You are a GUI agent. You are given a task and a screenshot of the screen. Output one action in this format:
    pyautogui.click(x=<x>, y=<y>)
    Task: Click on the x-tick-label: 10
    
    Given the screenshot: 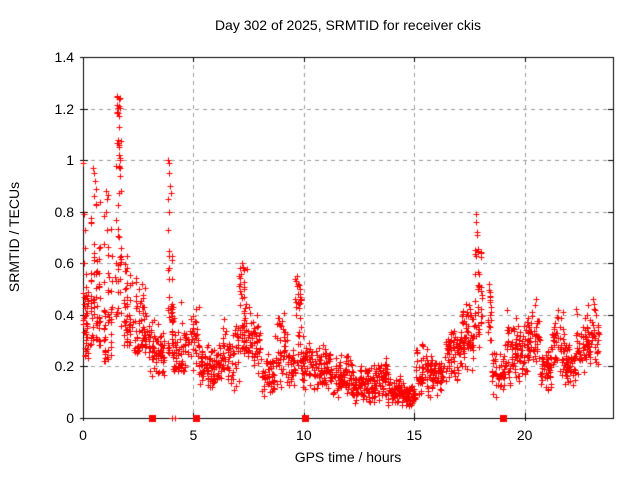 What is the action you would take?
    pyautogui.click(x=304, y=435)
    